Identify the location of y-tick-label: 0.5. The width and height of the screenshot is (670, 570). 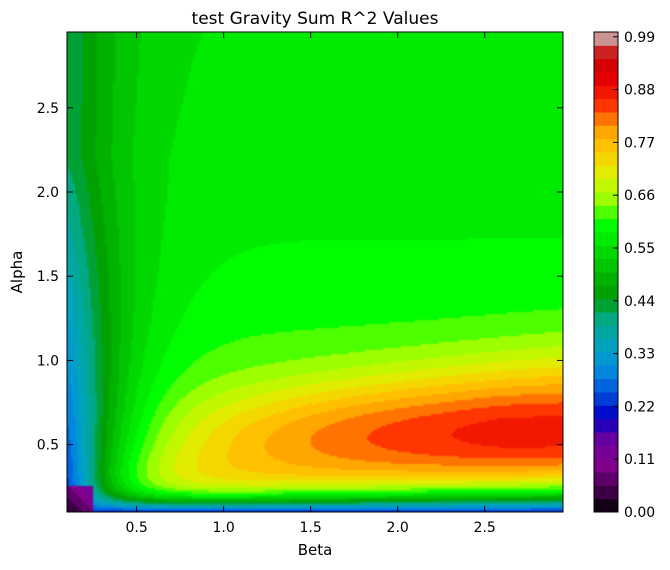
(48, 446).